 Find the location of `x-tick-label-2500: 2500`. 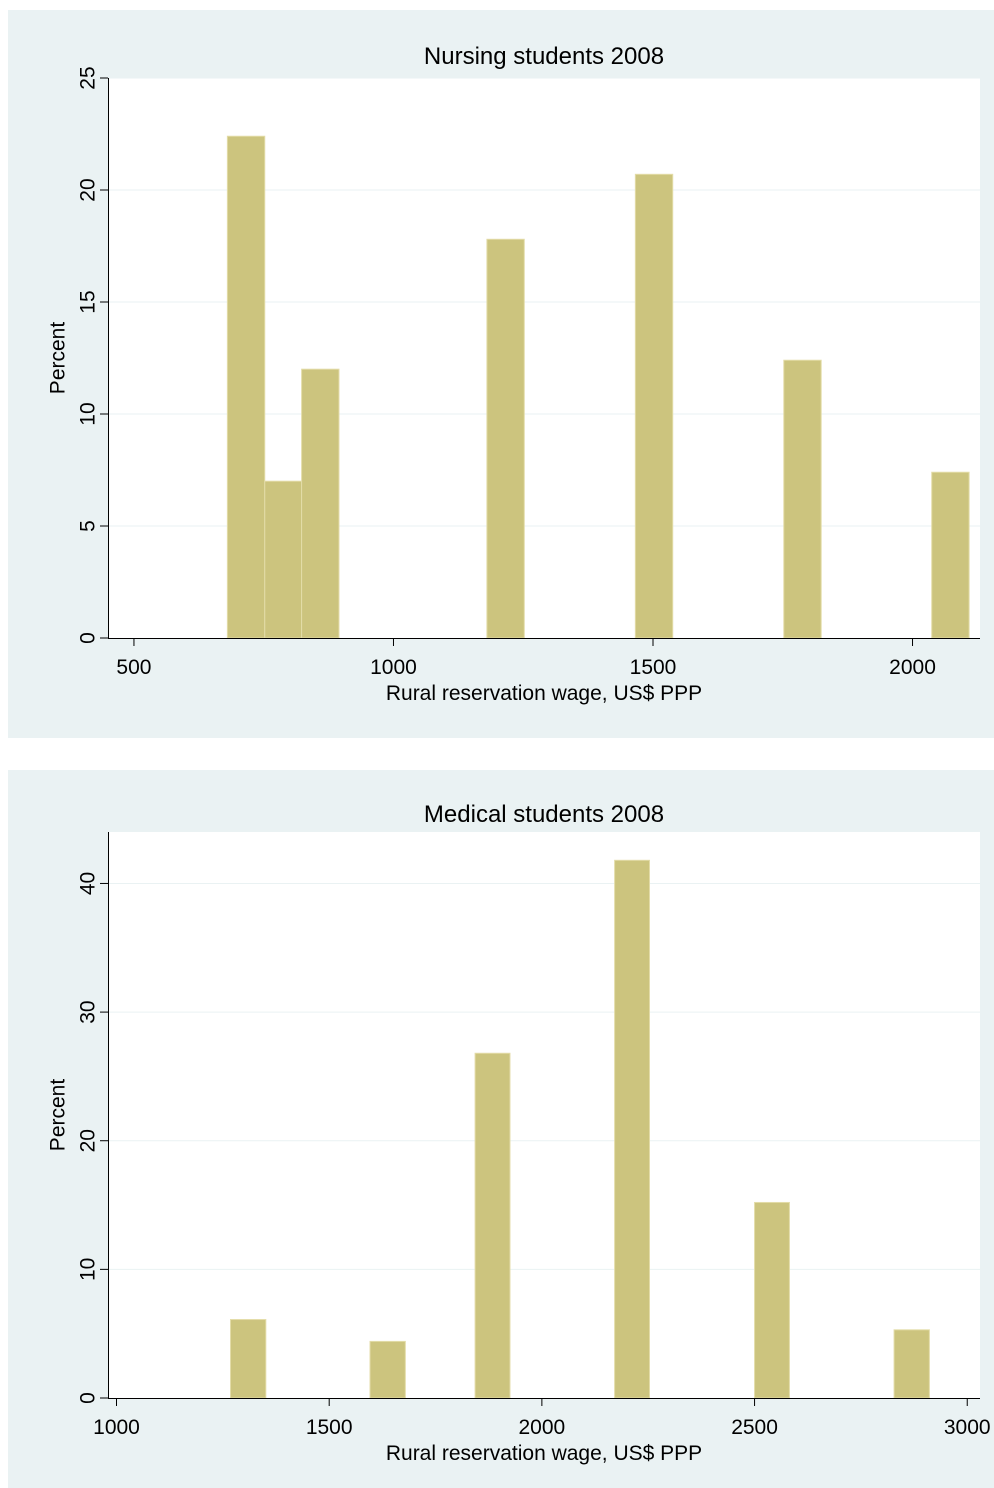

x-tick-label-2500: 2500 is located at coordinates (754, 1427).